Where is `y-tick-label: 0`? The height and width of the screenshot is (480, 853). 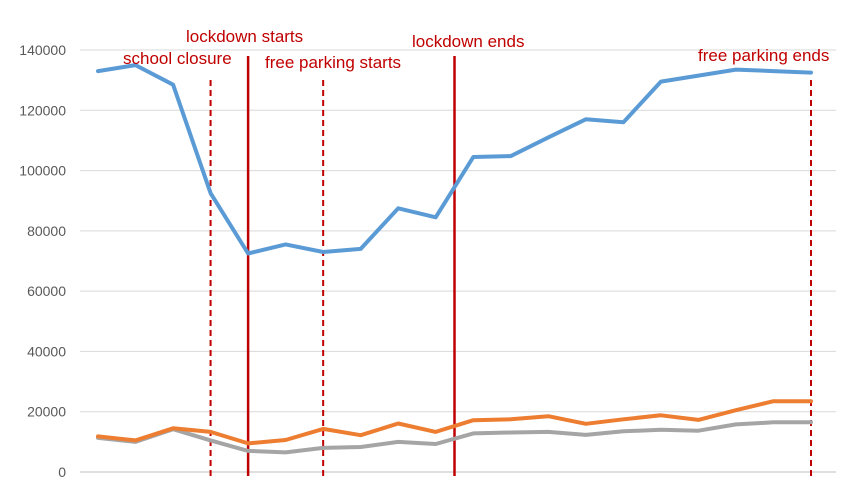 y-tick-label: 0 is located at coordinates (62, 472).